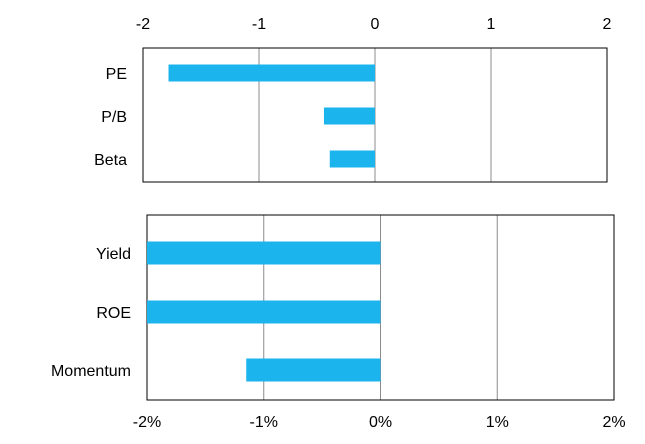 The height and width of the screenshot is (444, 645). Describe the element at coordinates (607, 24) in the screenshot. I see `tick-label: 2` at that location.